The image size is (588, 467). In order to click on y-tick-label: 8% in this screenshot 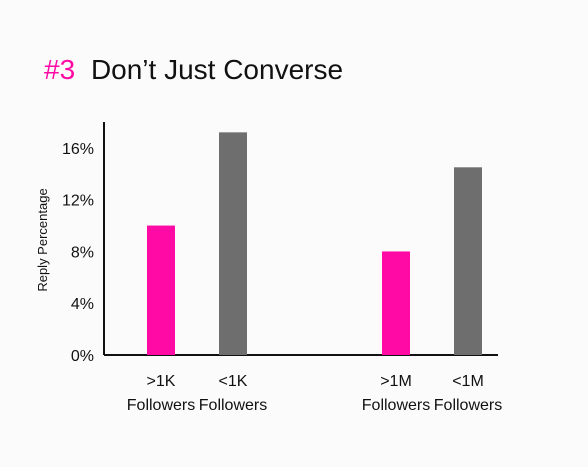, I will do `click(82, 252)`.